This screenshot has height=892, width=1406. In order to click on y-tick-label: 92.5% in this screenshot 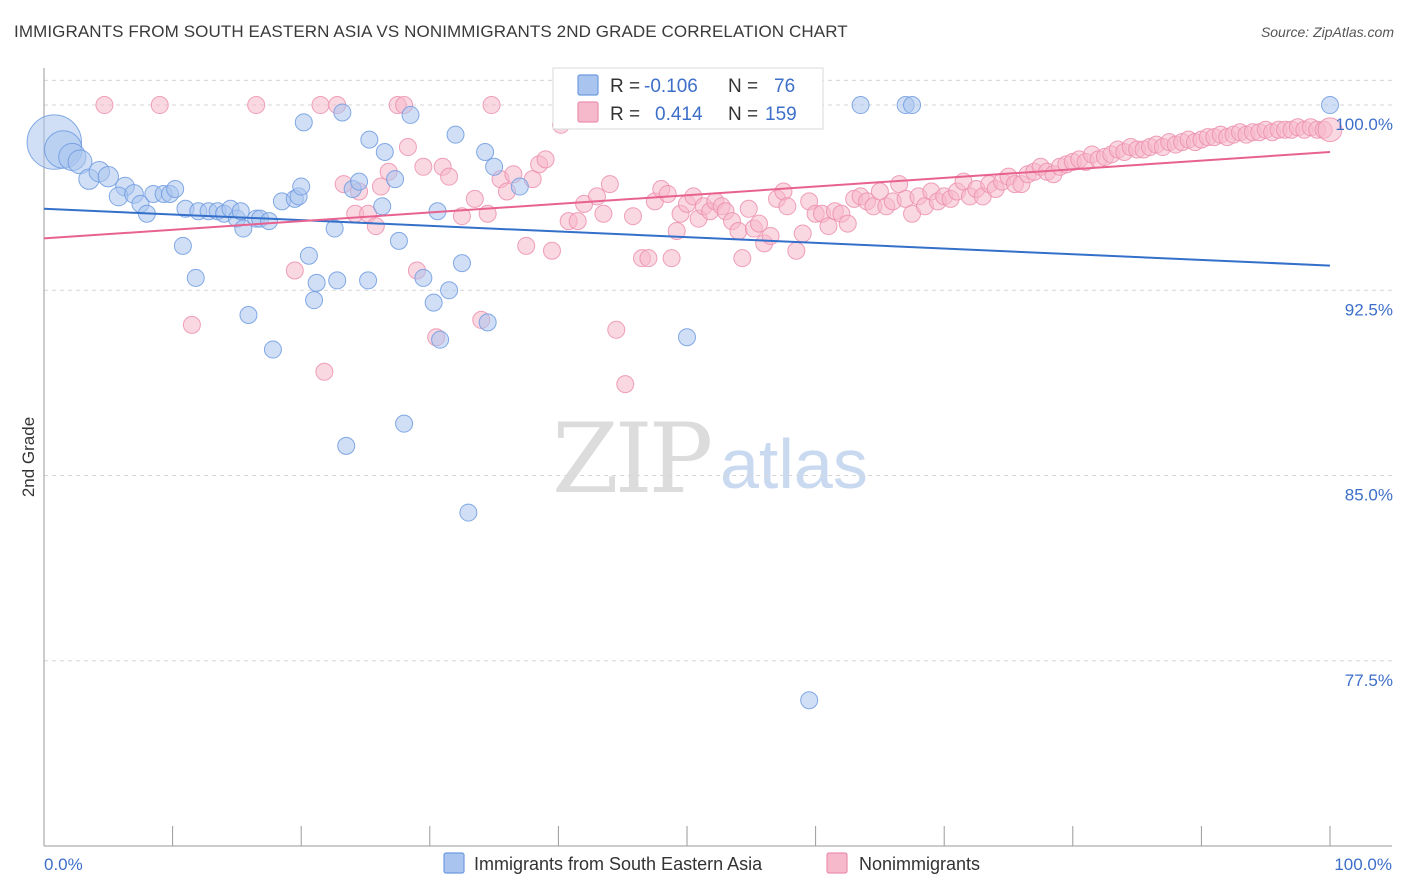, I will do `click(1369, 309)`.